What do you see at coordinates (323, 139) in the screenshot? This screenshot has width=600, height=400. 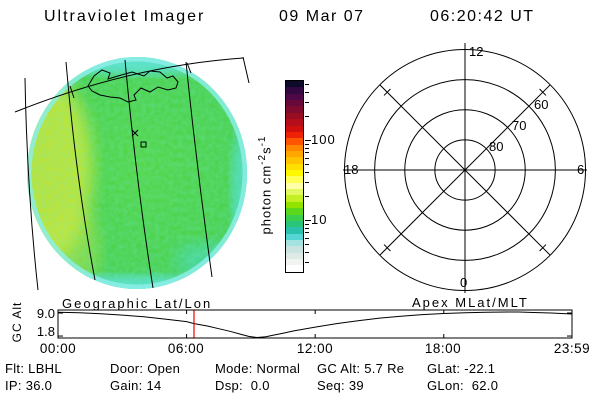 I see `colorbar-tick-100: 100` at bounding box center [323, 139].